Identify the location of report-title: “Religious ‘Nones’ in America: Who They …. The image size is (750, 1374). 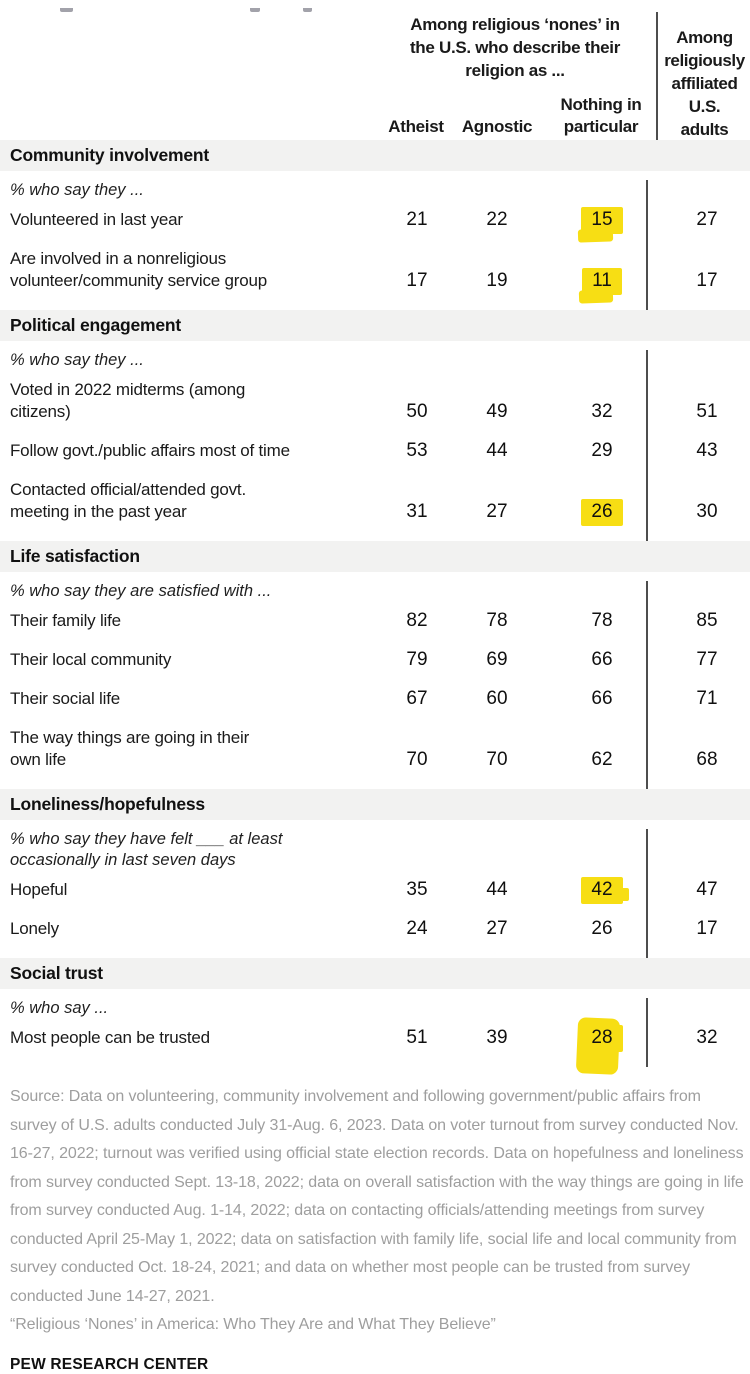
(253, 1324).